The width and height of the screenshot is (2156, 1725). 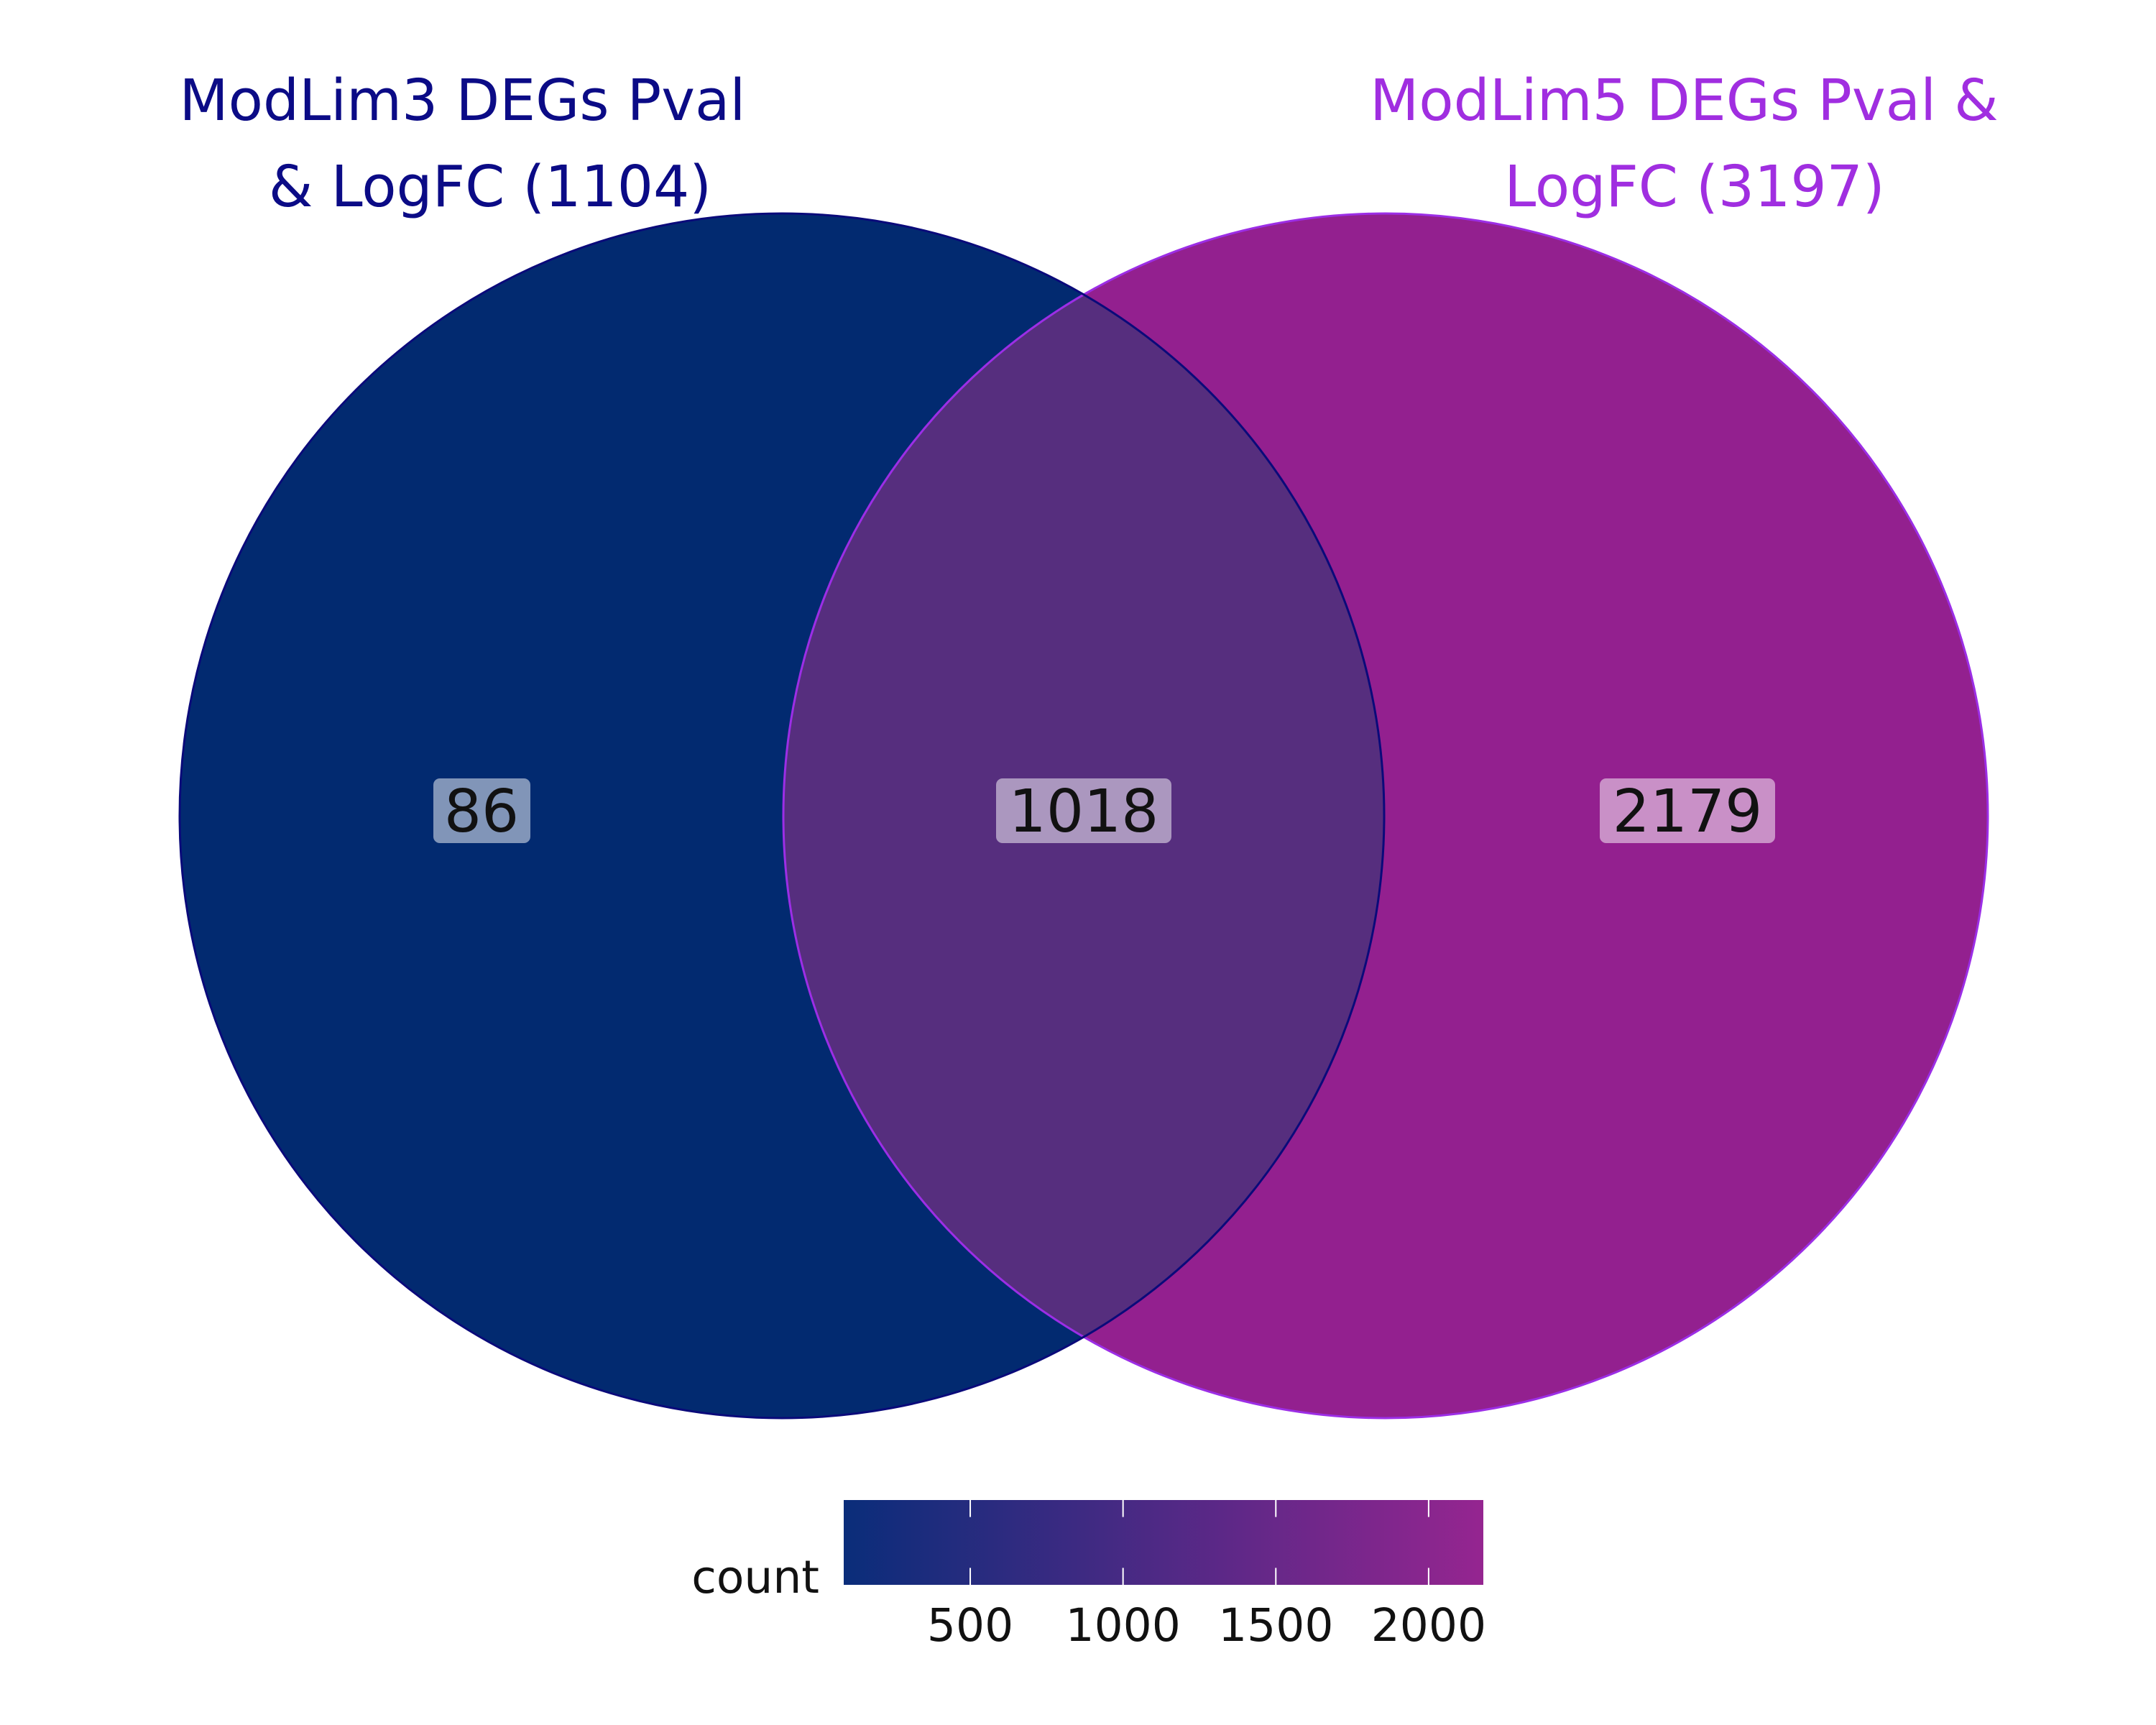 I want to click on region-label-only-a: 86, so click(x=482, y=812).